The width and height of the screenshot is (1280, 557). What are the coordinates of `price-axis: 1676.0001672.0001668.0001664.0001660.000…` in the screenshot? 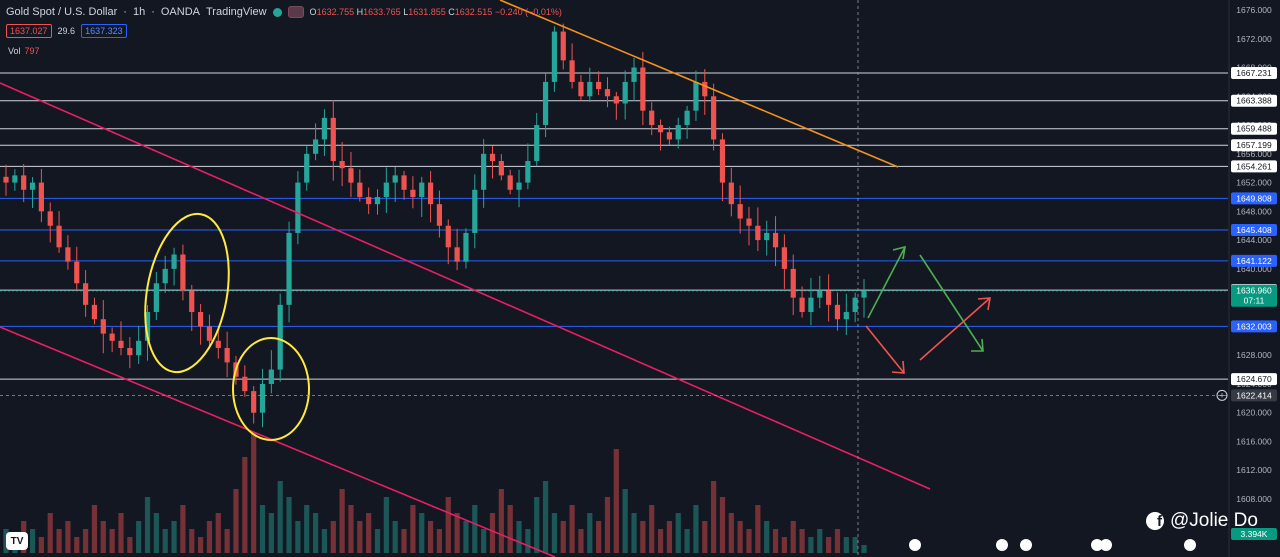 It's located at (1254, 278).